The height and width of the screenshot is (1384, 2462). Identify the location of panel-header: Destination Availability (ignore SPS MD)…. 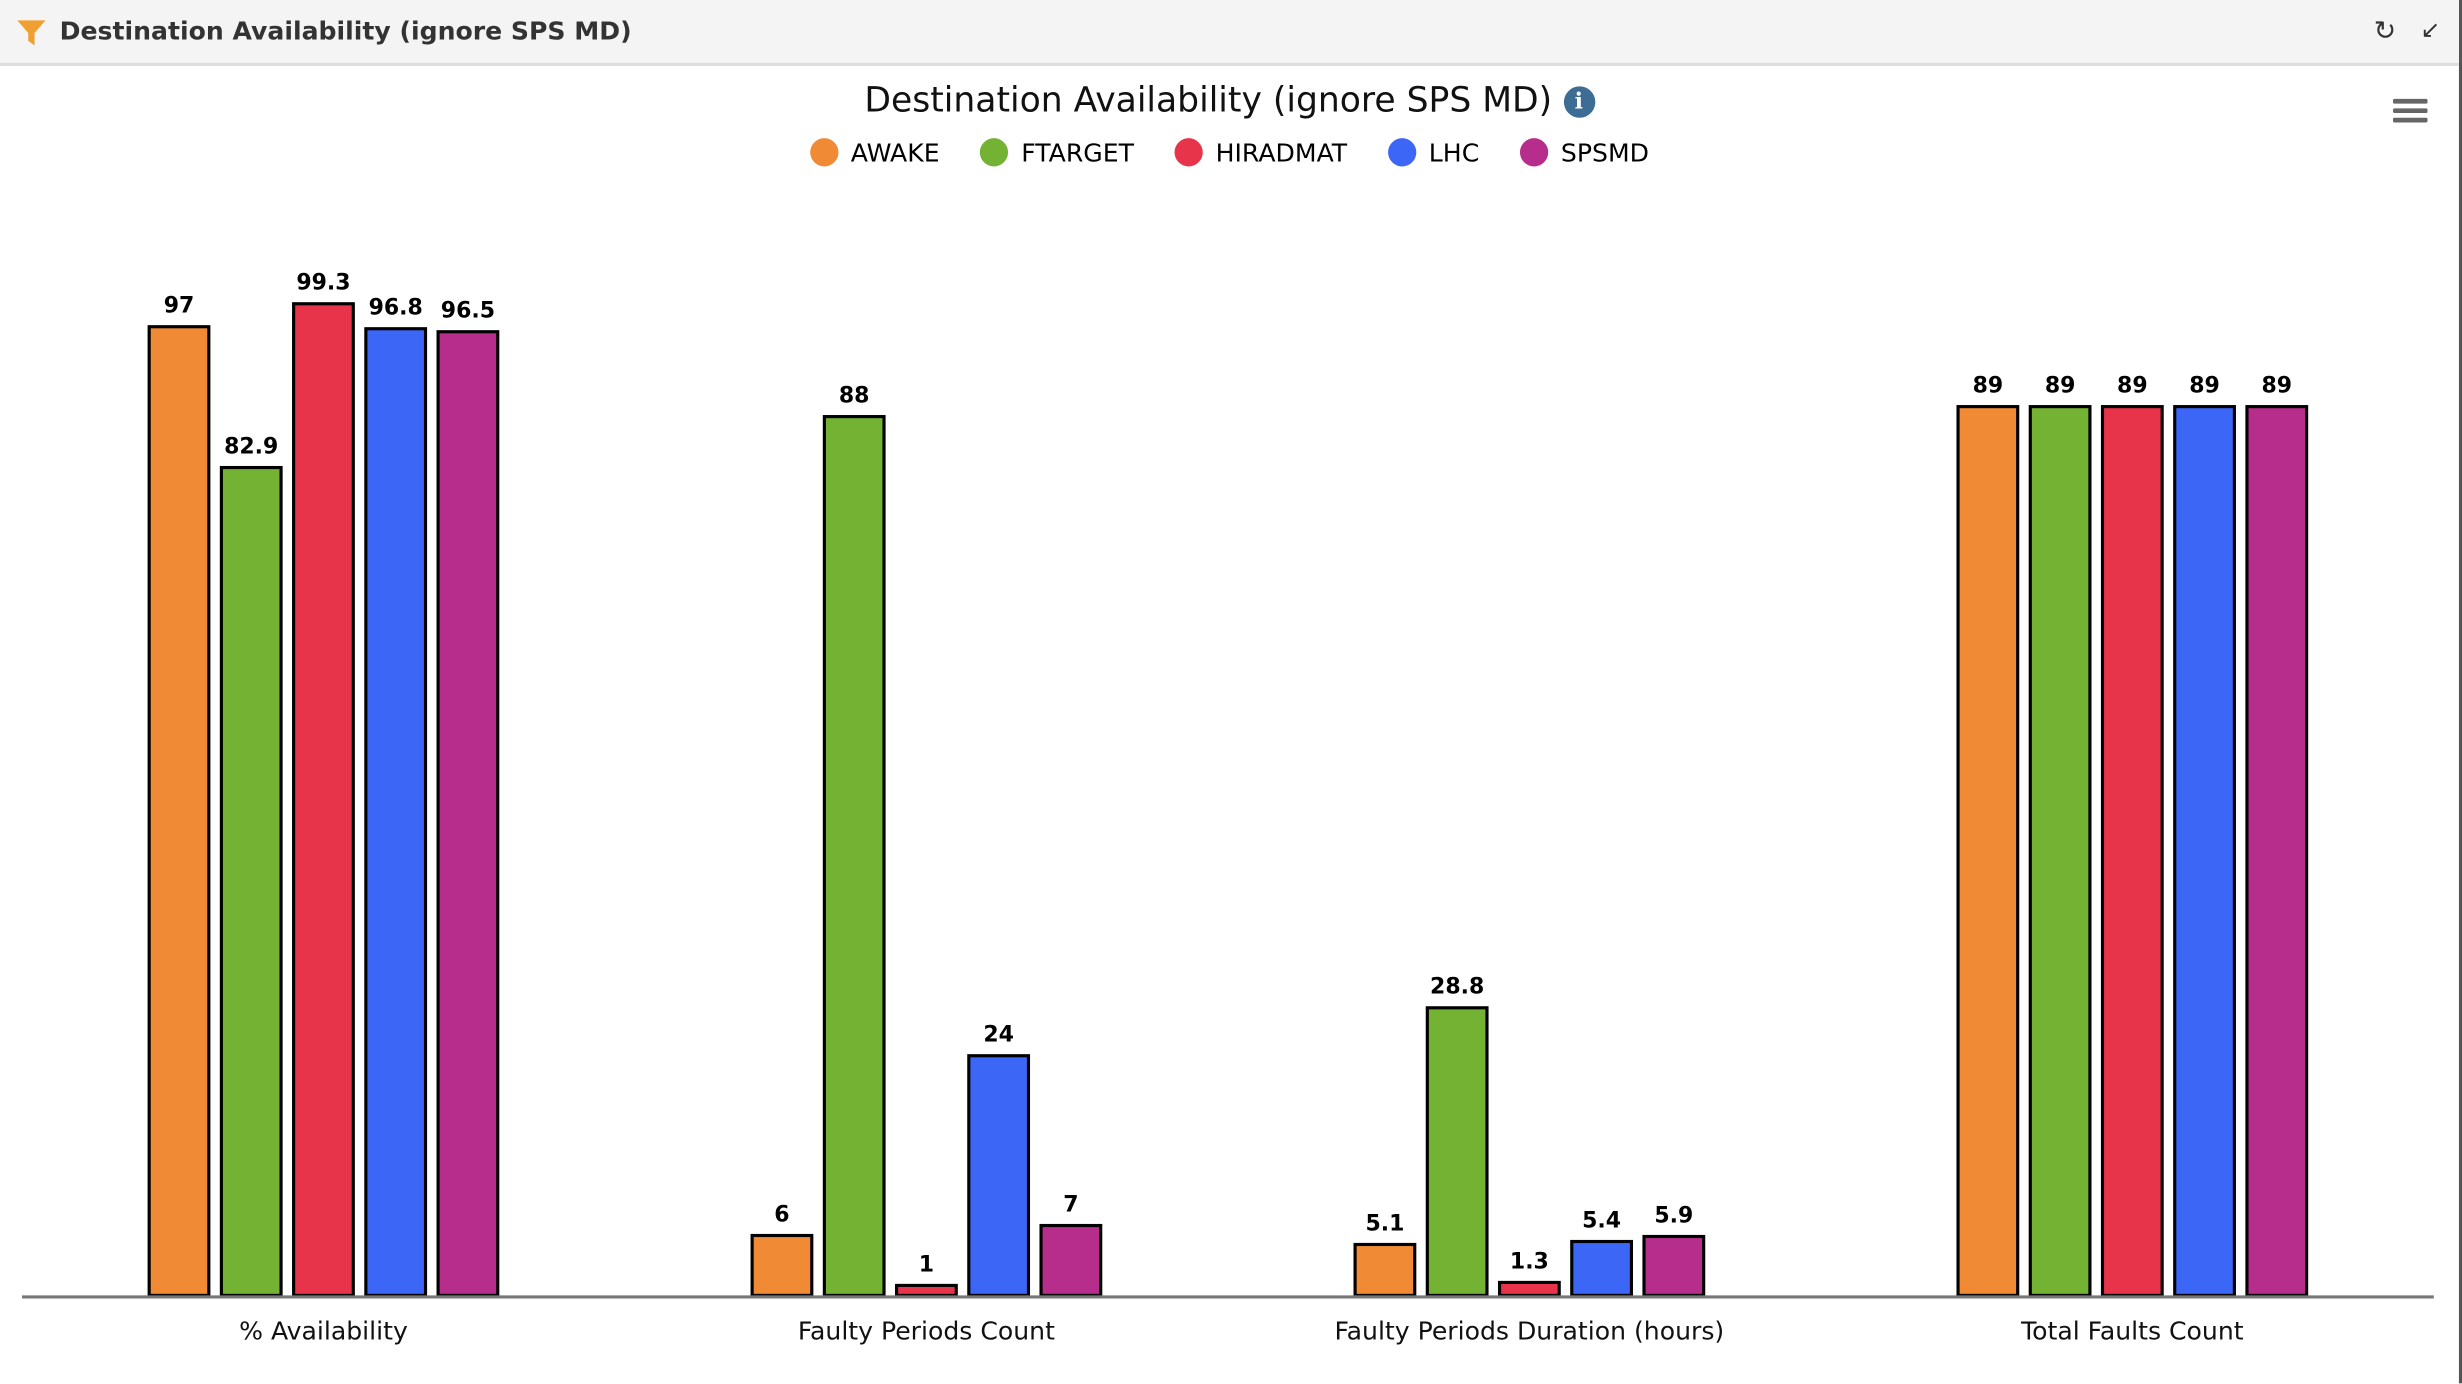
(1229, 33).